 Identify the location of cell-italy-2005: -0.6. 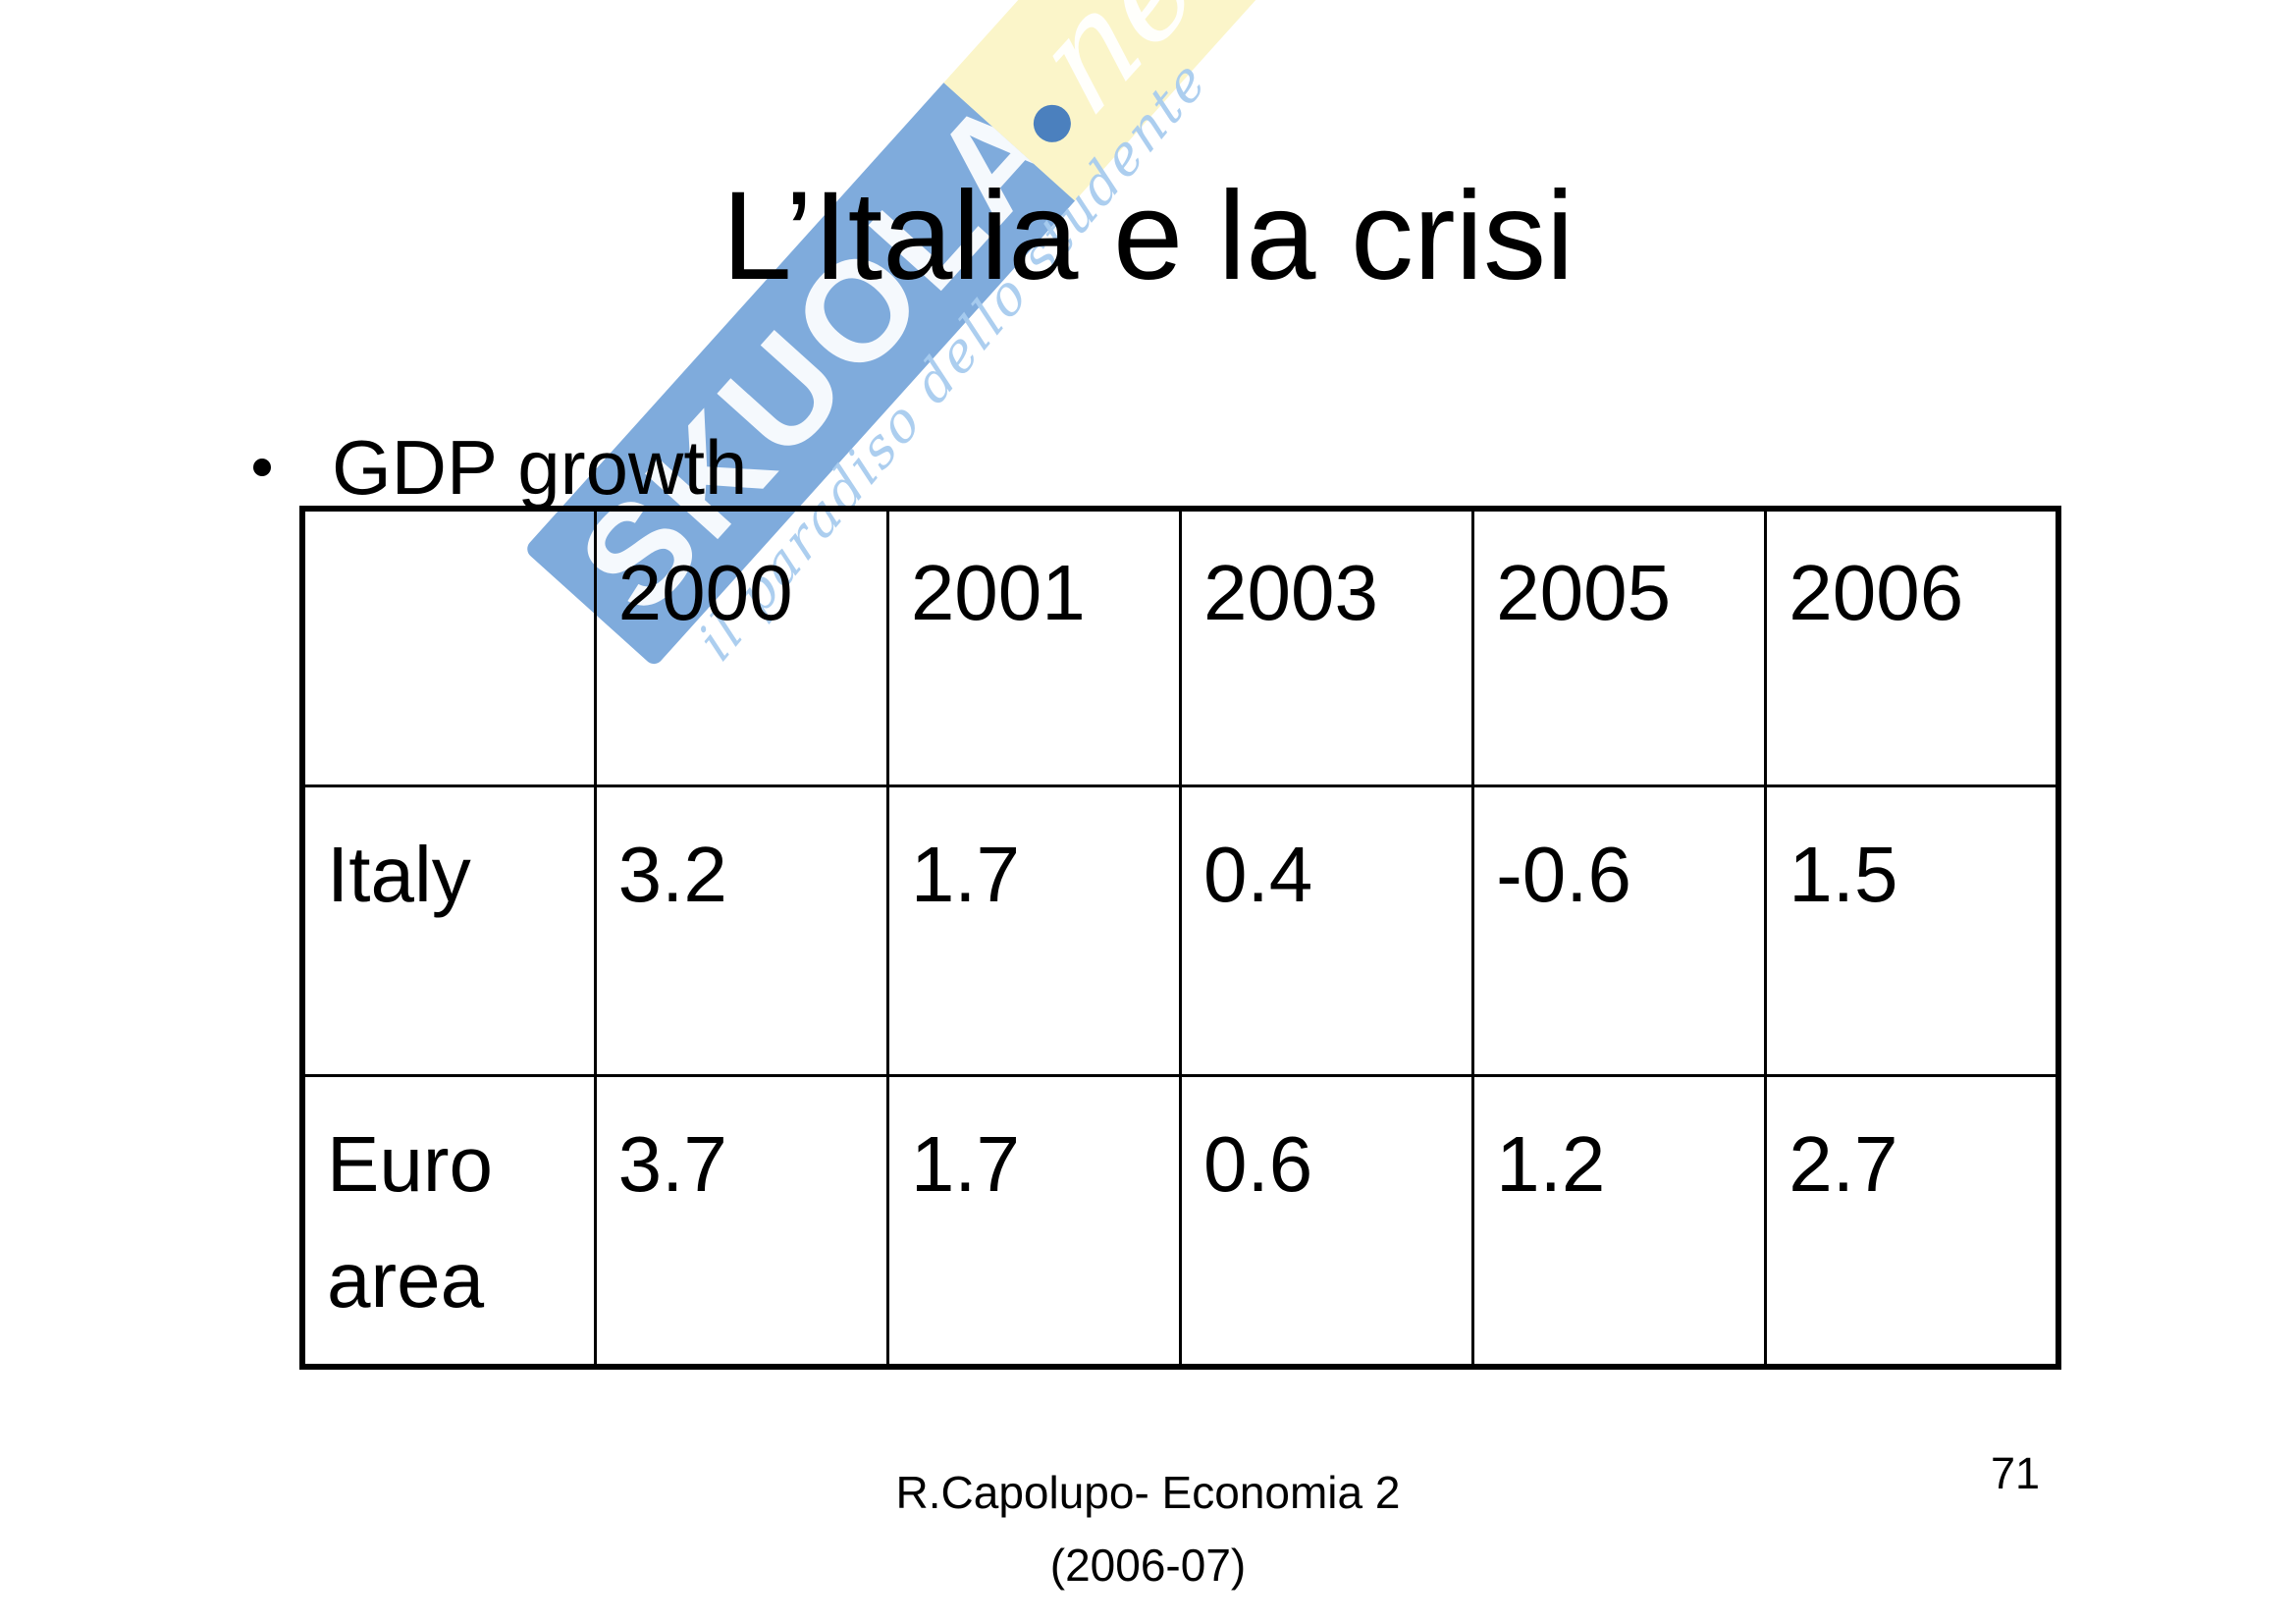
(1619, 930).